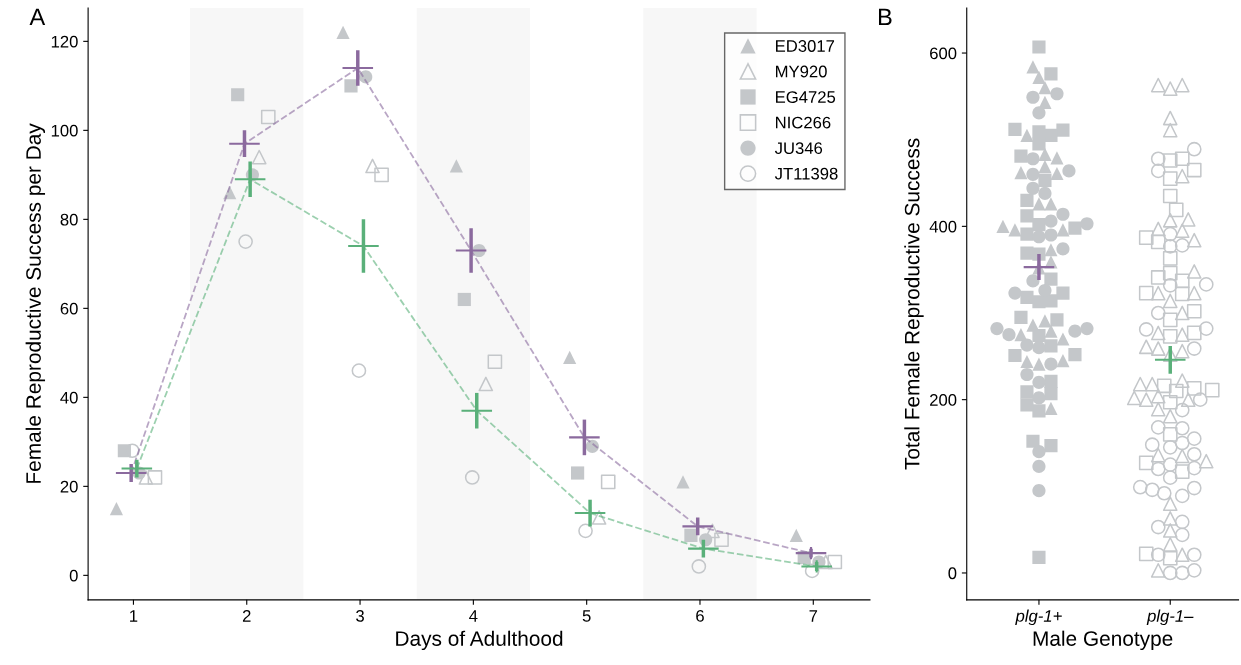 The height and width of the screenshot is (665, 1241). Describe the element at coordinates (801, 71) in the screenshot. I see `legend-label: MY920` at that location.